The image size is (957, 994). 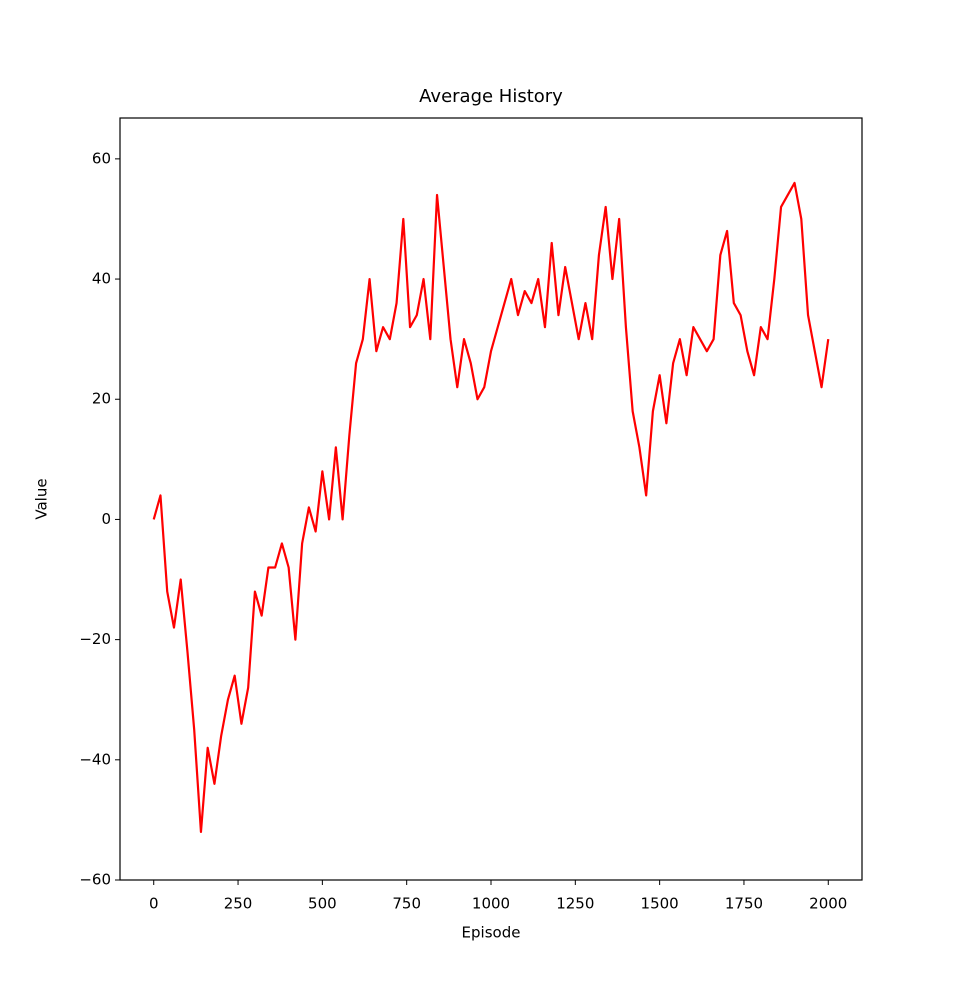 I want to click on y-tick-label: 60, so click(x=101, y=158).